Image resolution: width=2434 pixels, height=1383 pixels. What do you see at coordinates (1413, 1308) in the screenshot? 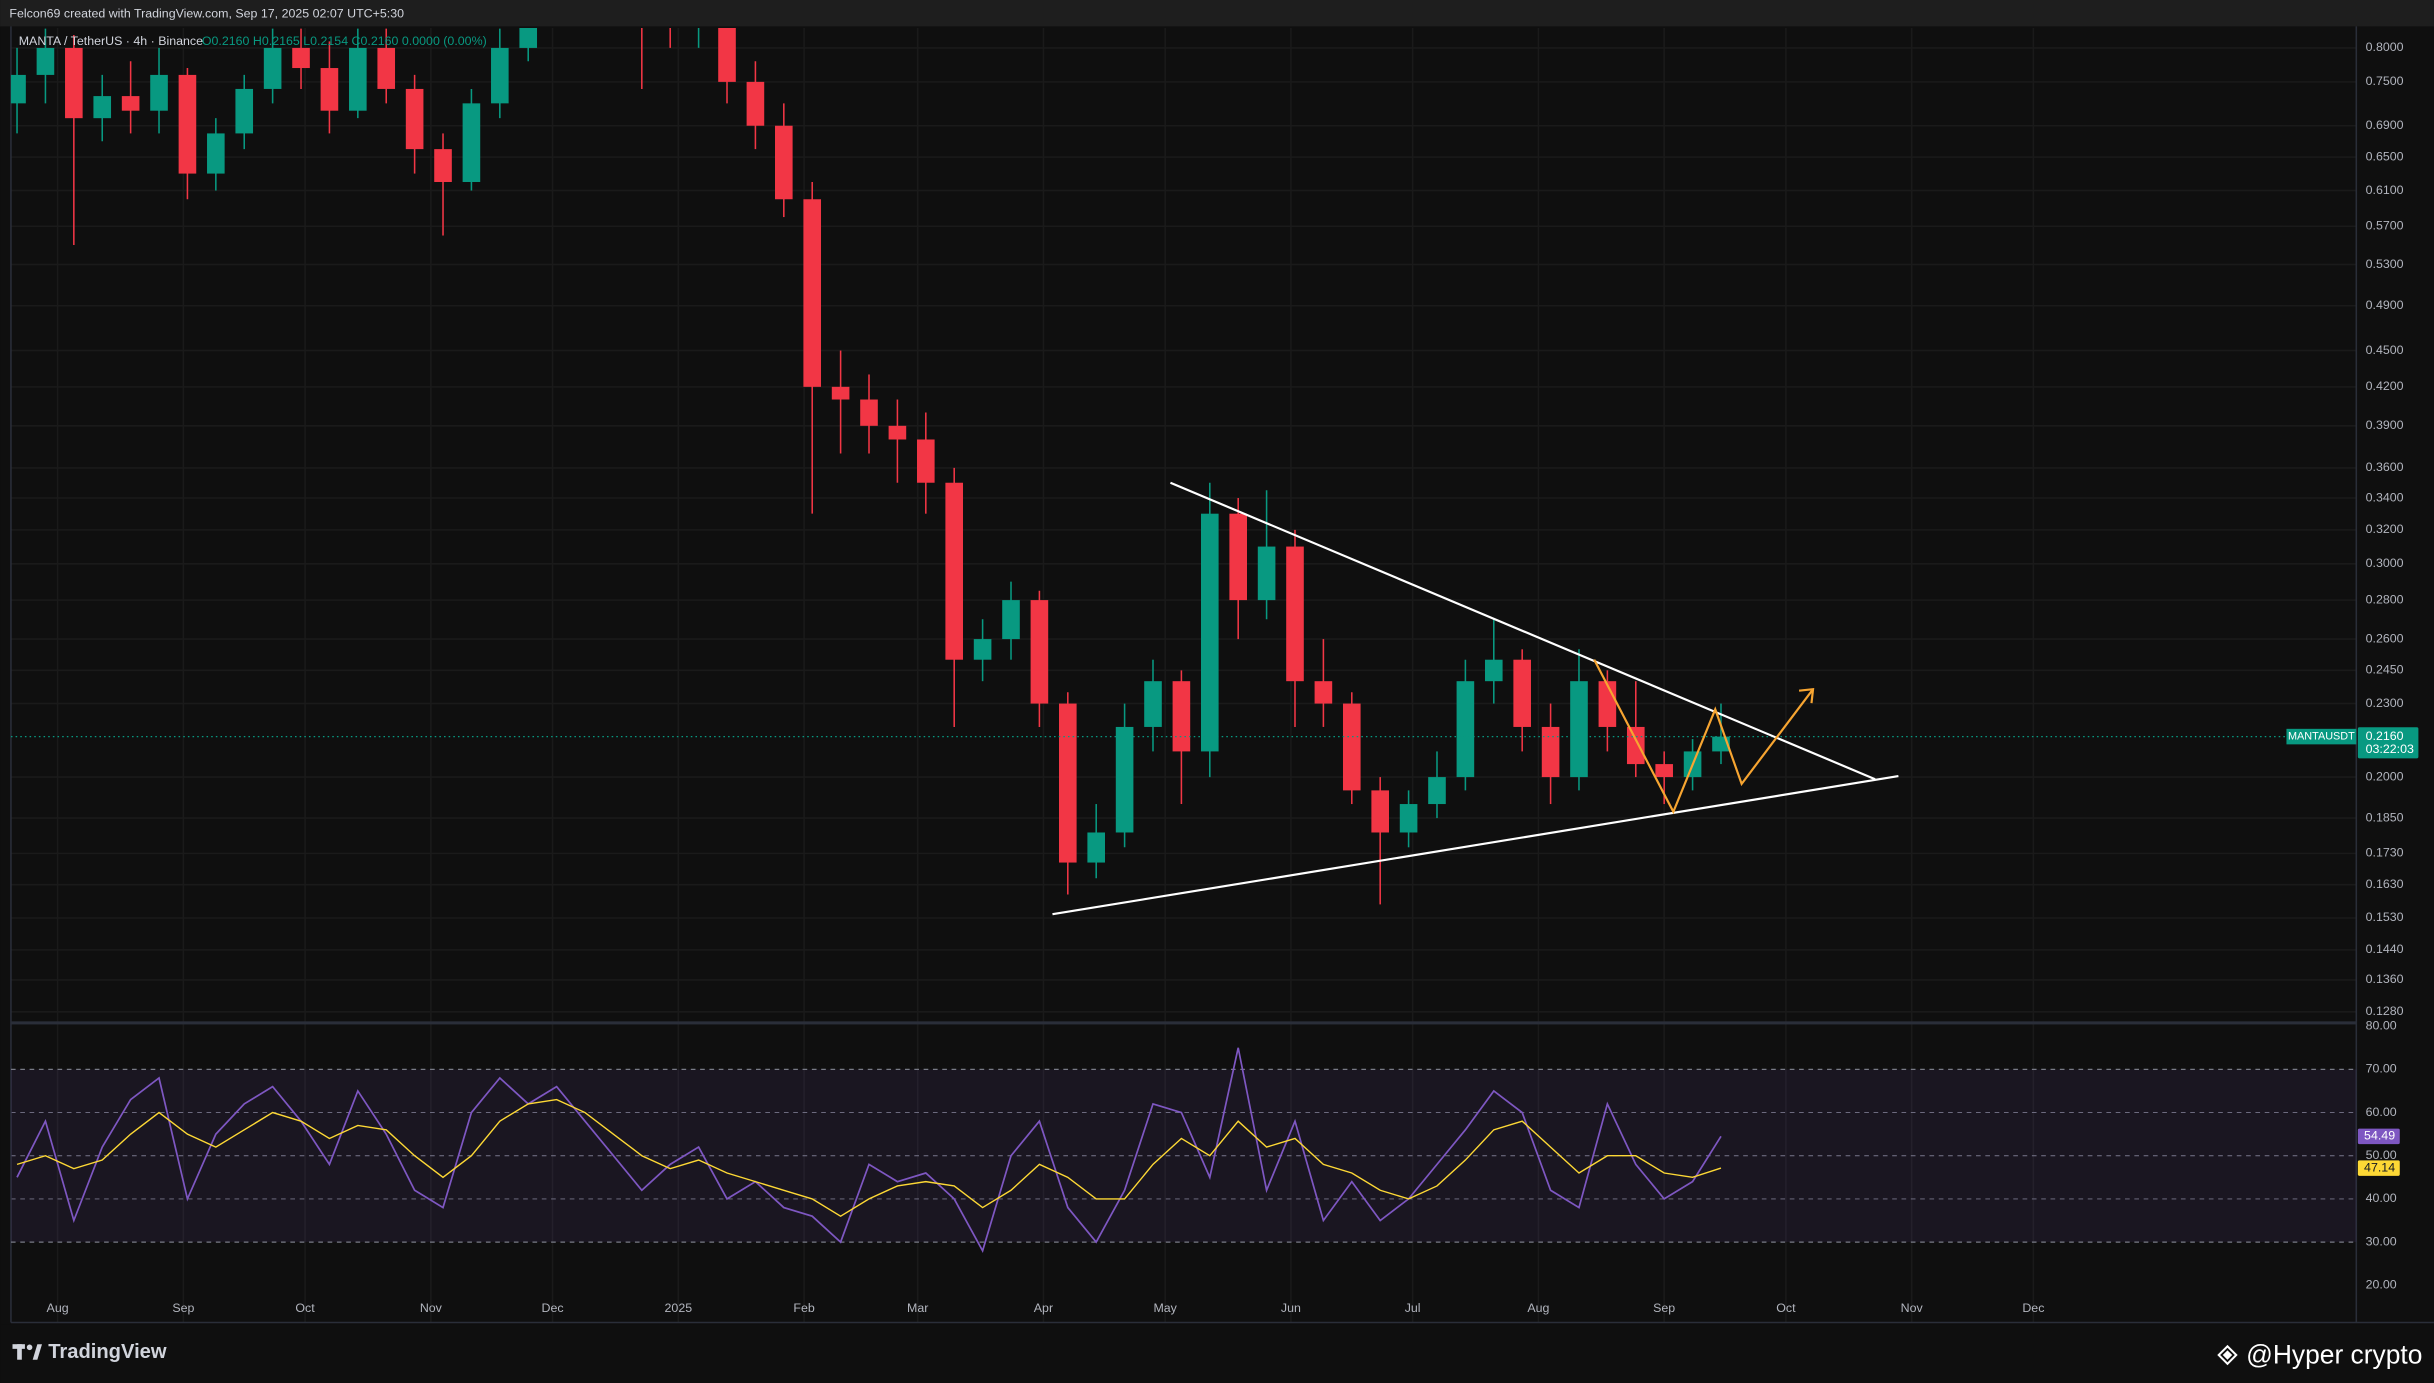
I see `x-tick-label: Jul` at bounding box center [1413, 1308].